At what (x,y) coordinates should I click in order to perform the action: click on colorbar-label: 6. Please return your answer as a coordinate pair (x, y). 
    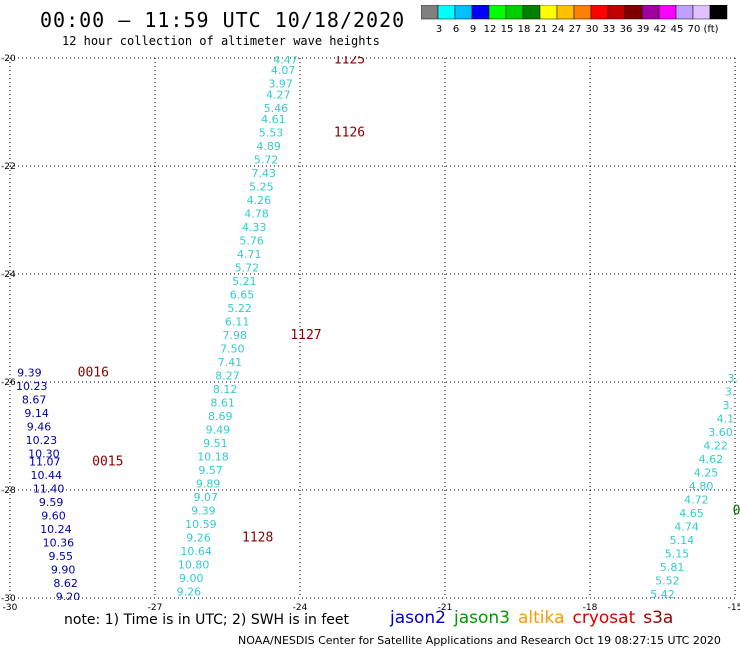
    Looking at the image, I should click on (456, 29).